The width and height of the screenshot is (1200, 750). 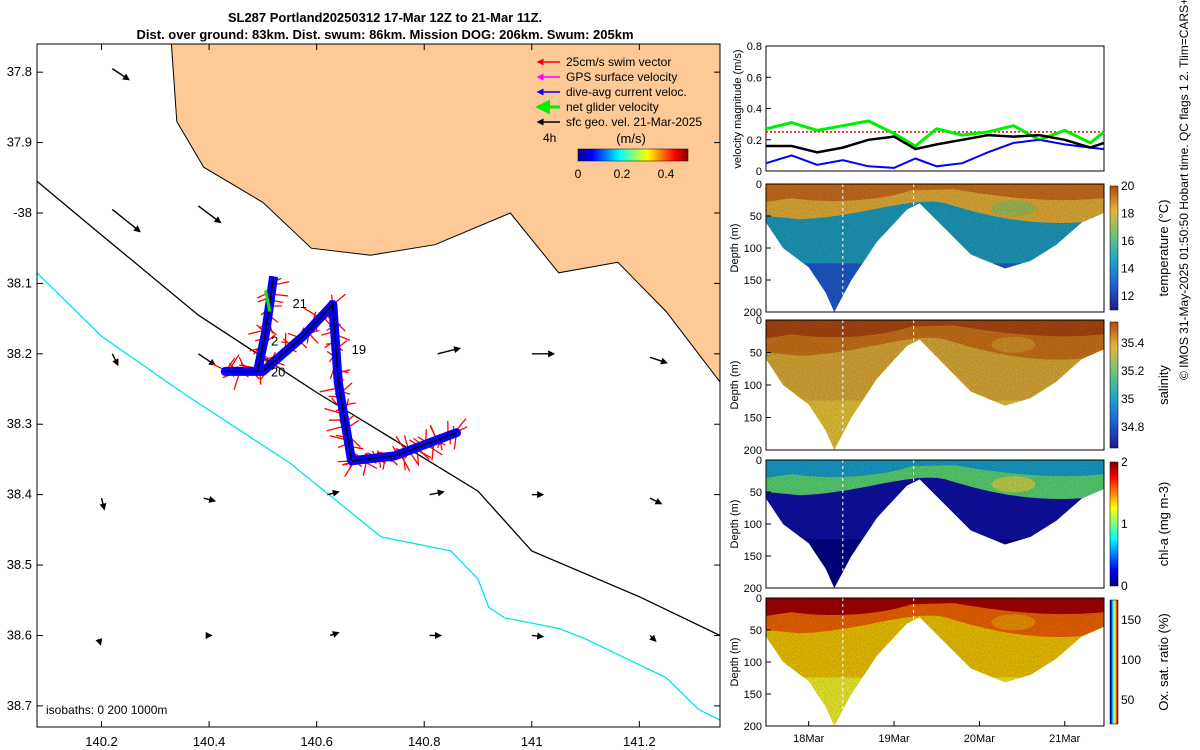 What do you see at coordinates (19, 705) in the screenshot?
I see `y-tick-label: 38.7` at bounding box center [19, 705].